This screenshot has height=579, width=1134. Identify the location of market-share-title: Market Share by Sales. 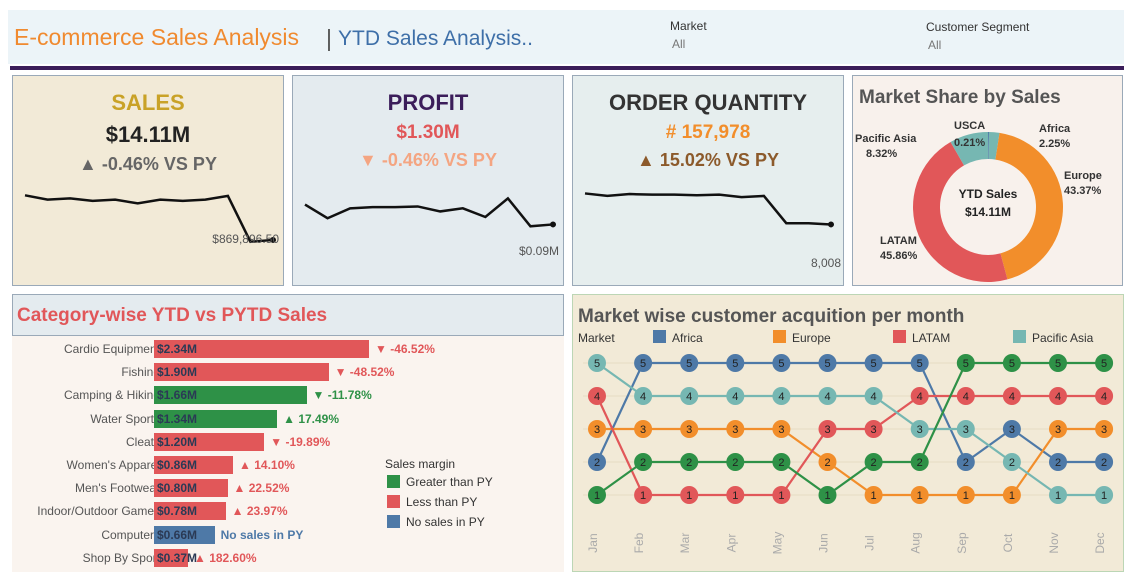
(960, 97).